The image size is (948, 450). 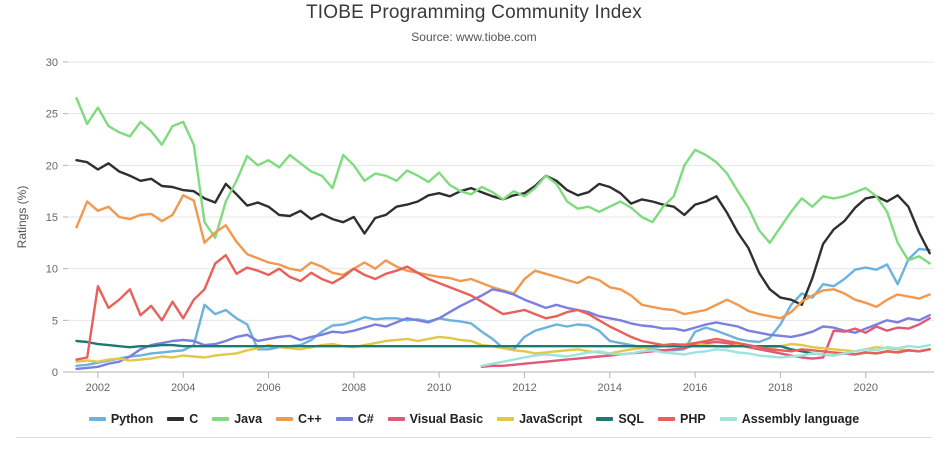 I want to click on legend-item-label: PHP, so click(x=693, y=419).